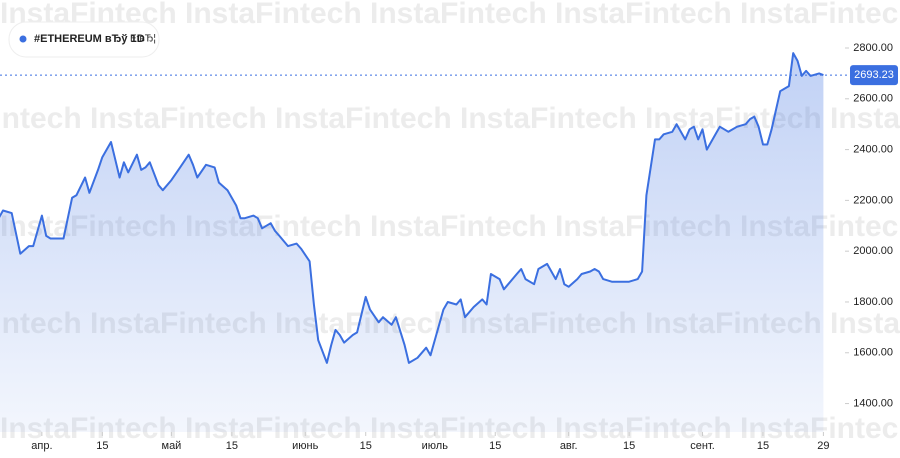 The width and height of the screenshot is (900, 458). I want to click on y-tick-label: 2400.00, so click(873, 149).